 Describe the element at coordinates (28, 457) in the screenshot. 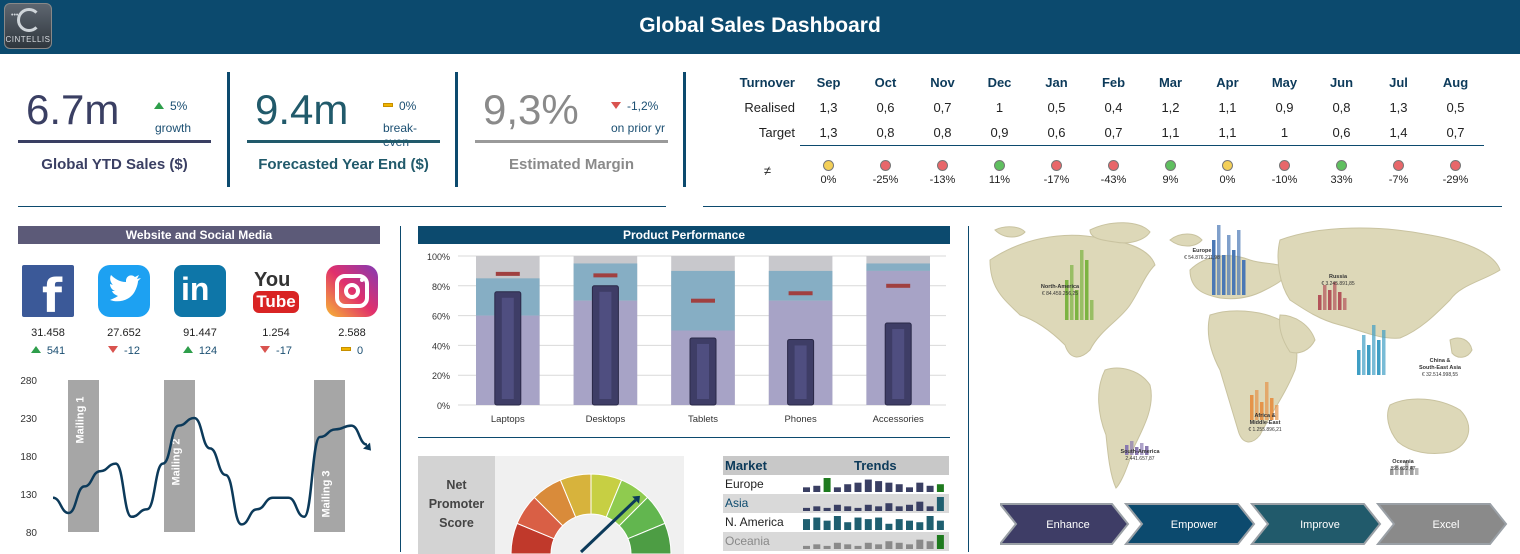

I see `y-tick-label: 180` at that location.